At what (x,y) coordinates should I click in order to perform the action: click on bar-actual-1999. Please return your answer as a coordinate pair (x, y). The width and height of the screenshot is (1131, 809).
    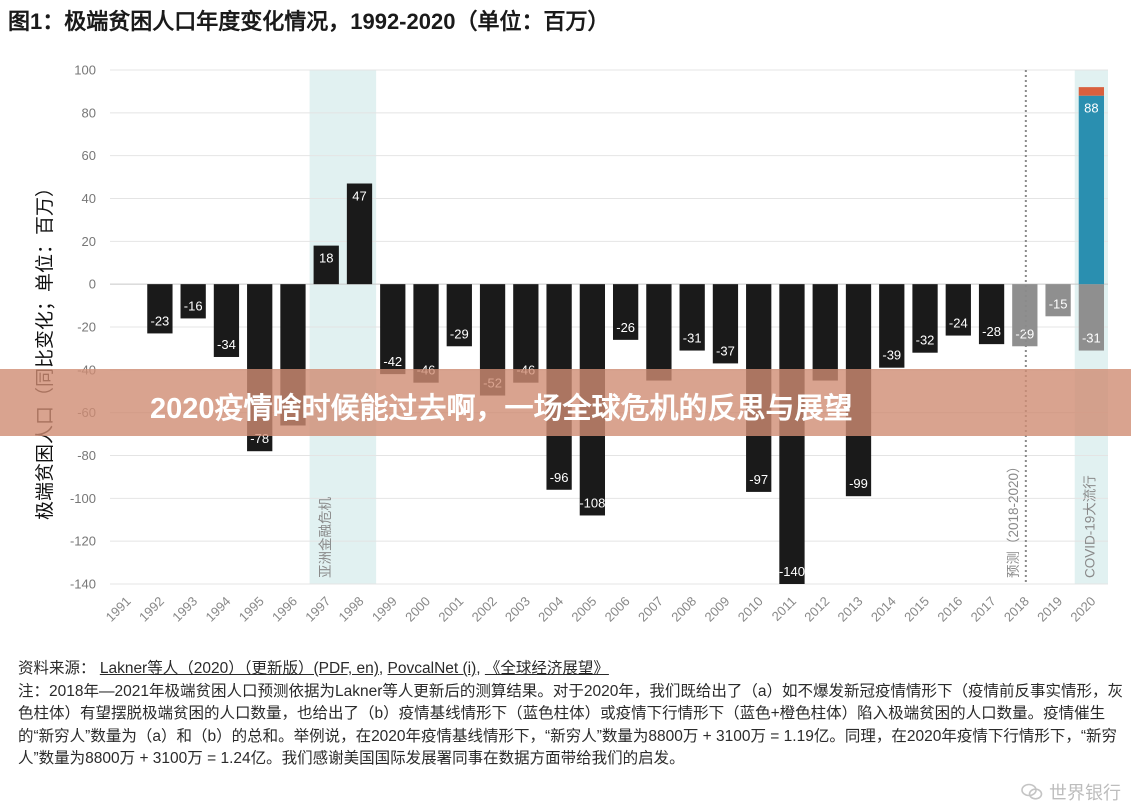
    Looking at the image, I should click on (393, 329).